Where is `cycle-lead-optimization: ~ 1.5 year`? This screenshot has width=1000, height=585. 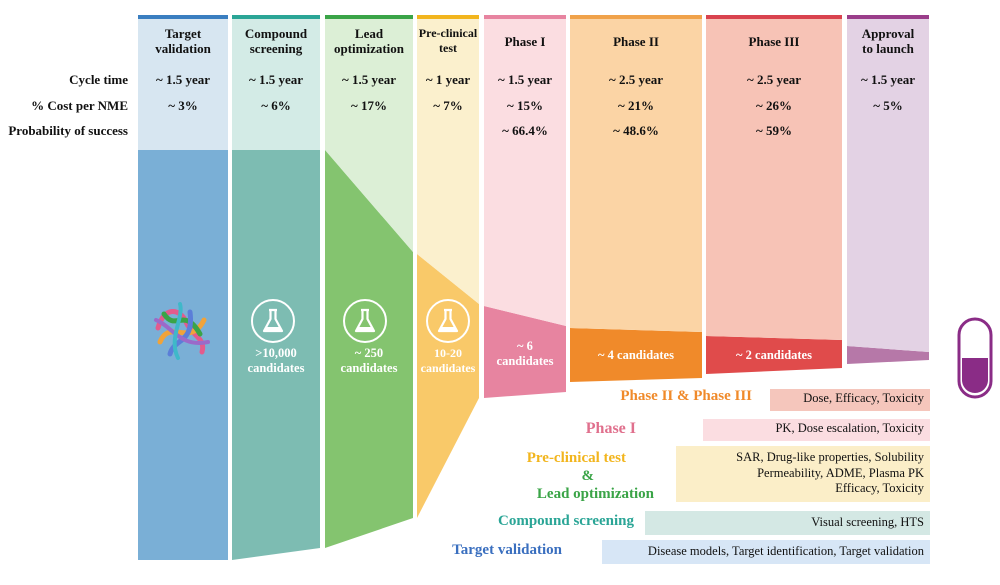 cycle-lead-optimization: ~ 1.5 year is located at coordinates (369, 79).